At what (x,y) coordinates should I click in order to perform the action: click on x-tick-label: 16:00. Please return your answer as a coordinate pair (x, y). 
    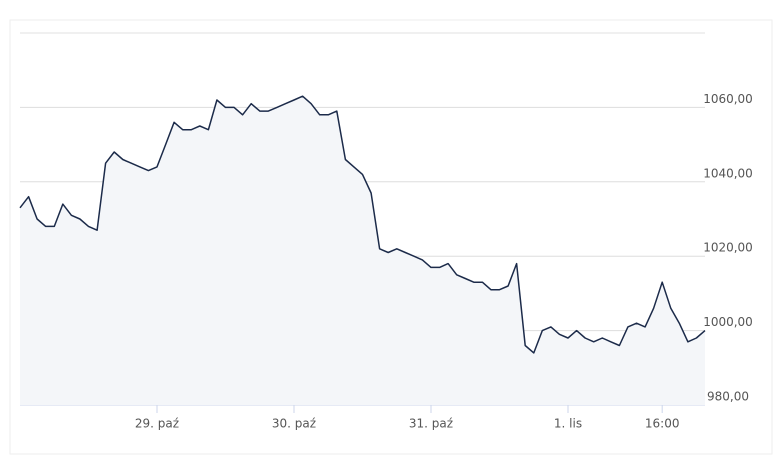
    Looking at the image, I should click on (662, 424).